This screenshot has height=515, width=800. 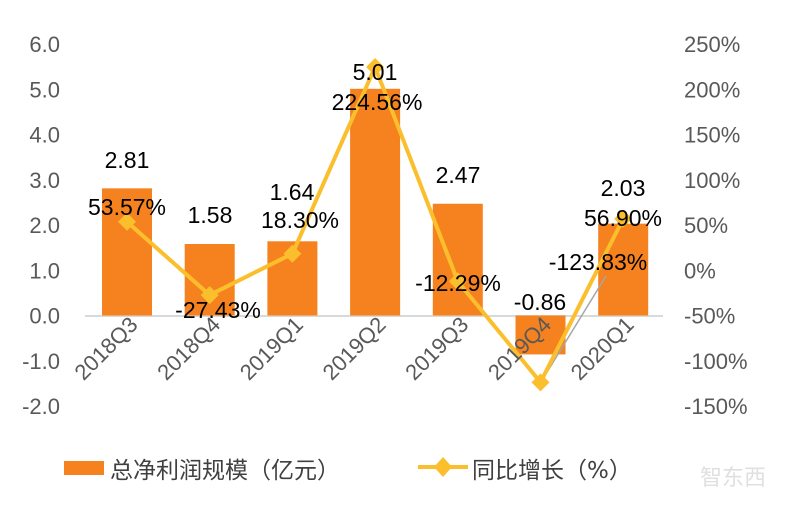 What do you see at coordinates (712, 180) in the screenshot?
I see `right-axis-tick: 100%` at bounding box center [712, 180].